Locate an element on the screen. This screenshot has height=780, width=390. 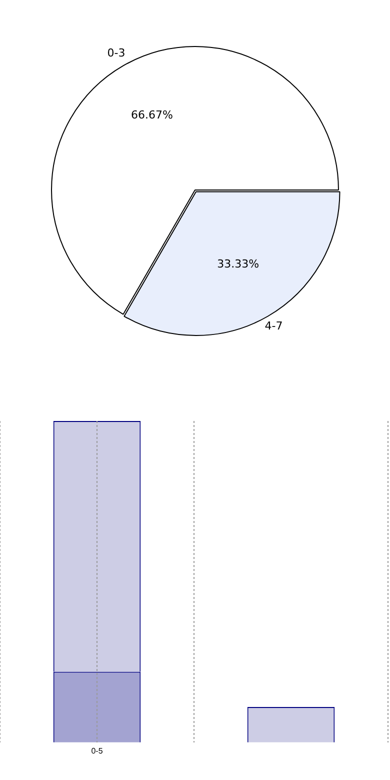
data-label: 33.33% is located at coordinates (238, 263).